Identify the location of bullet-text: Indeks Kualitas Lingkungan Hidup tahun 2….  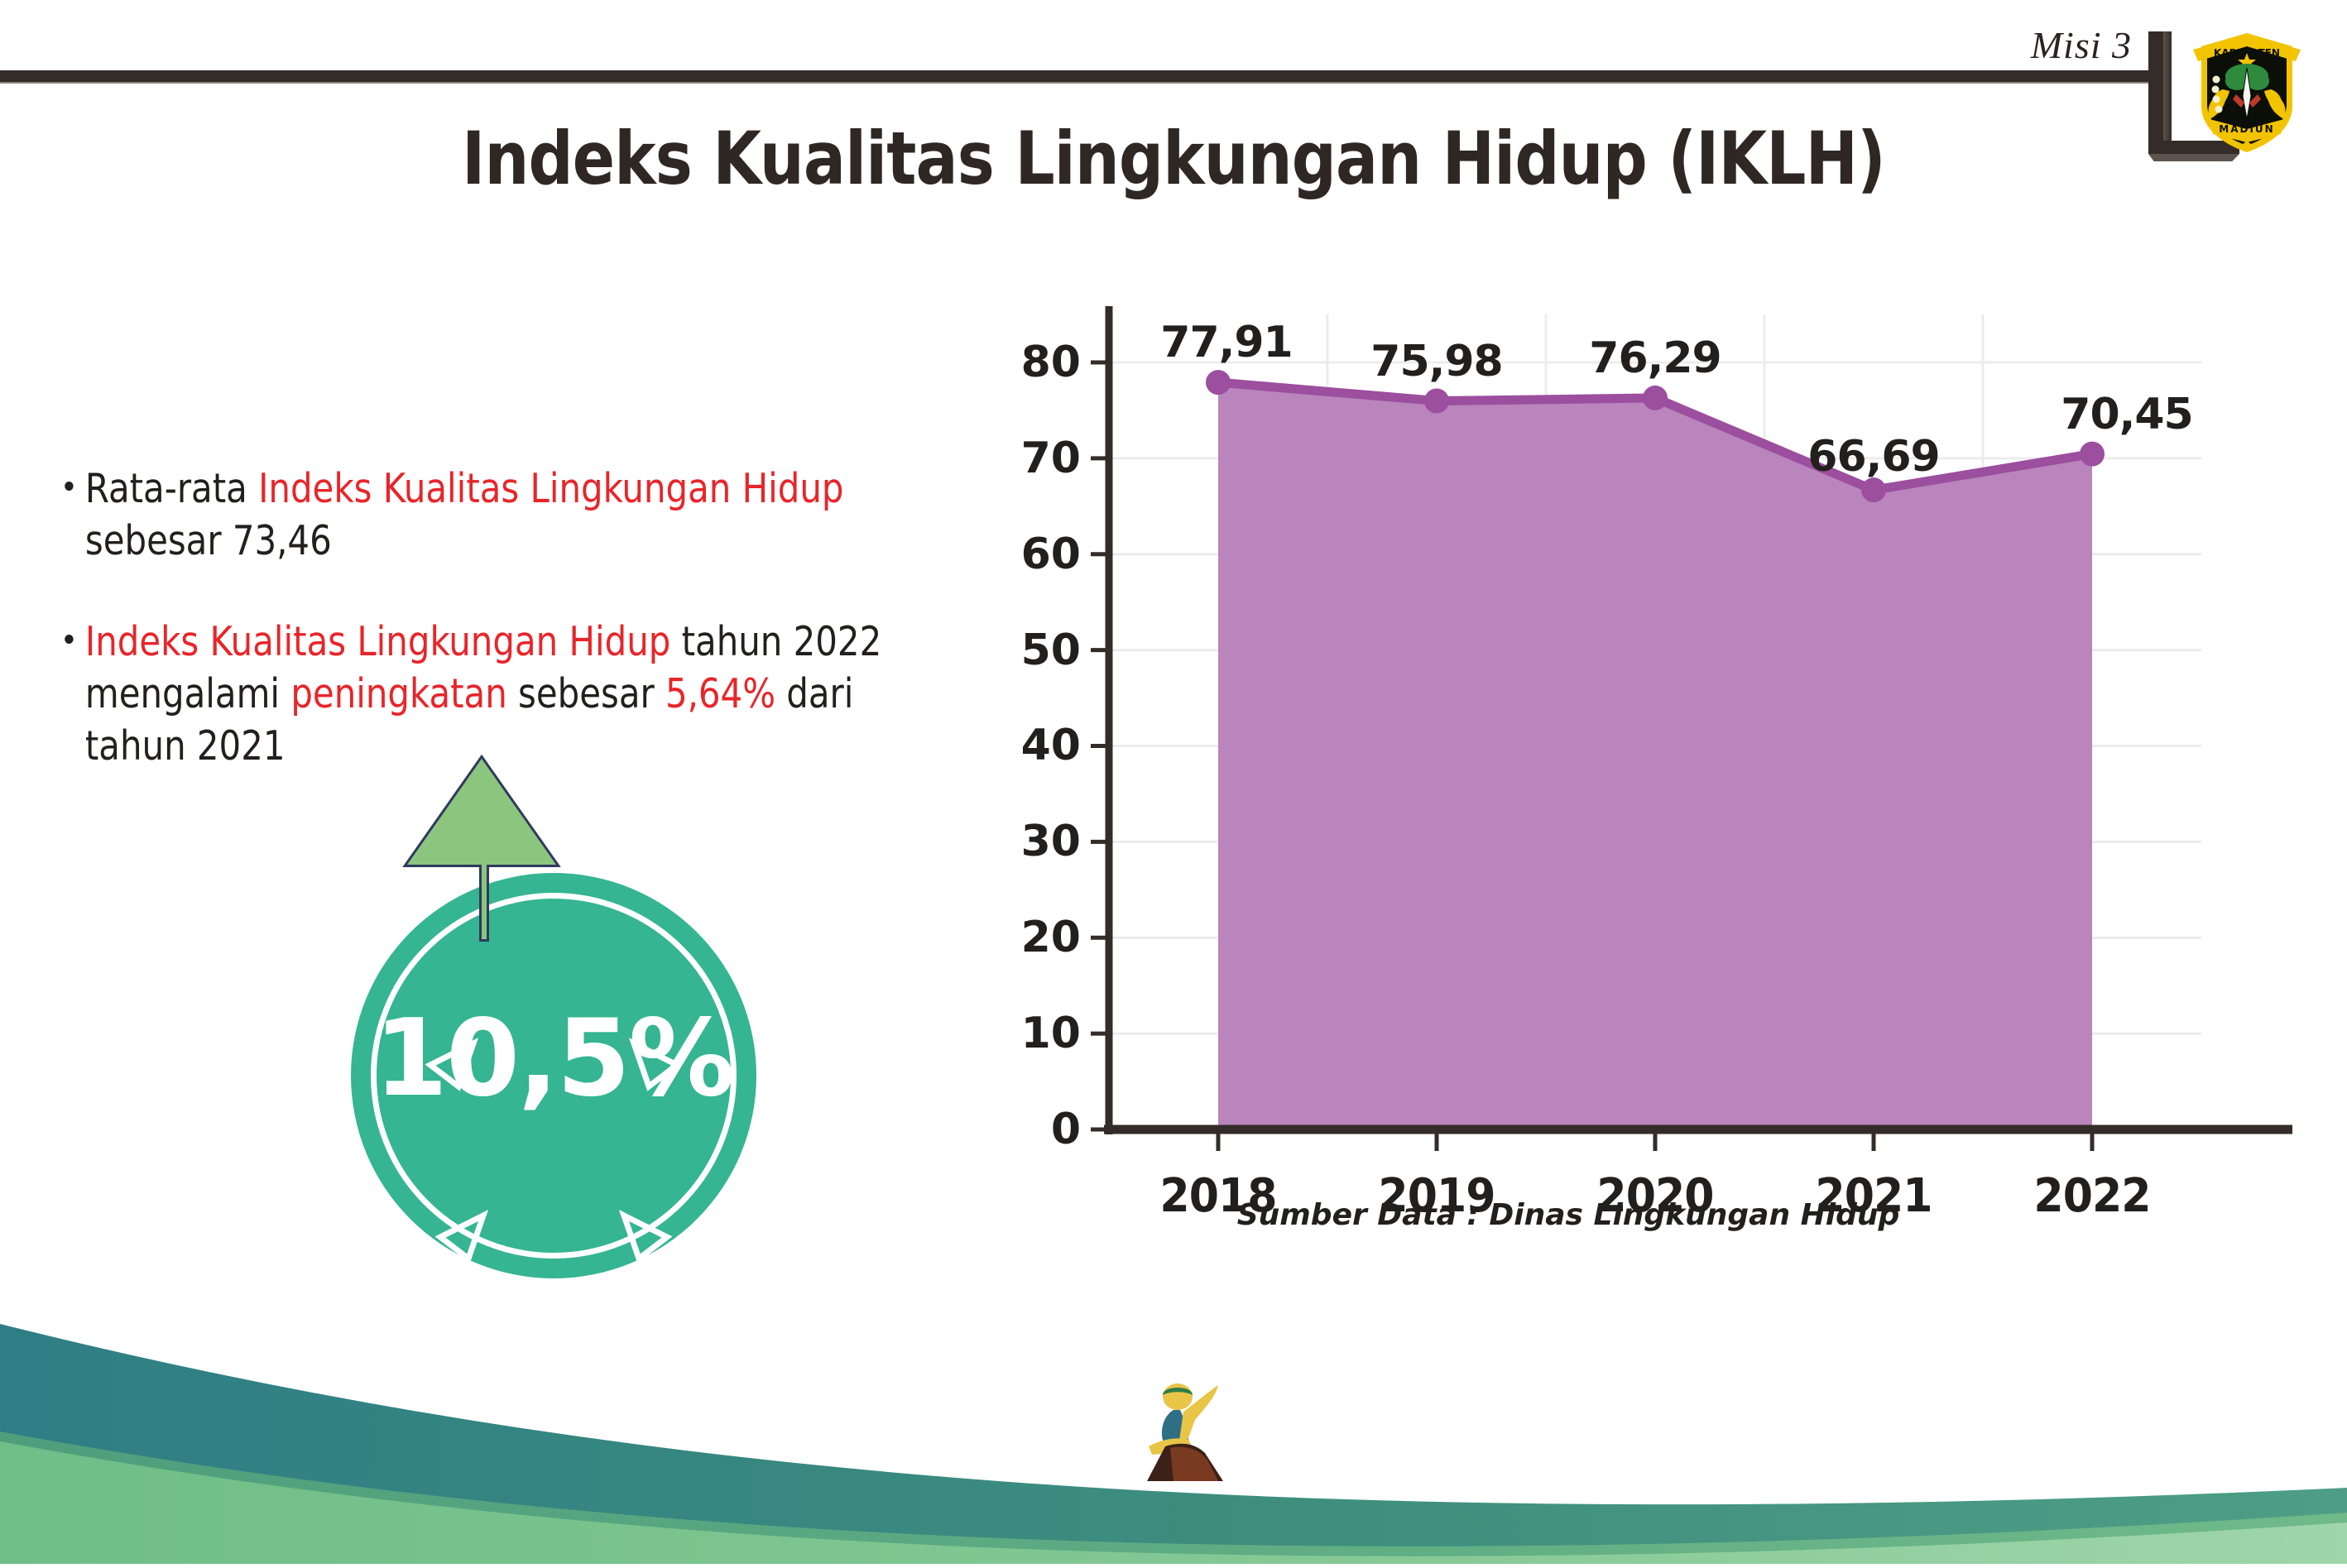
(489, 694).